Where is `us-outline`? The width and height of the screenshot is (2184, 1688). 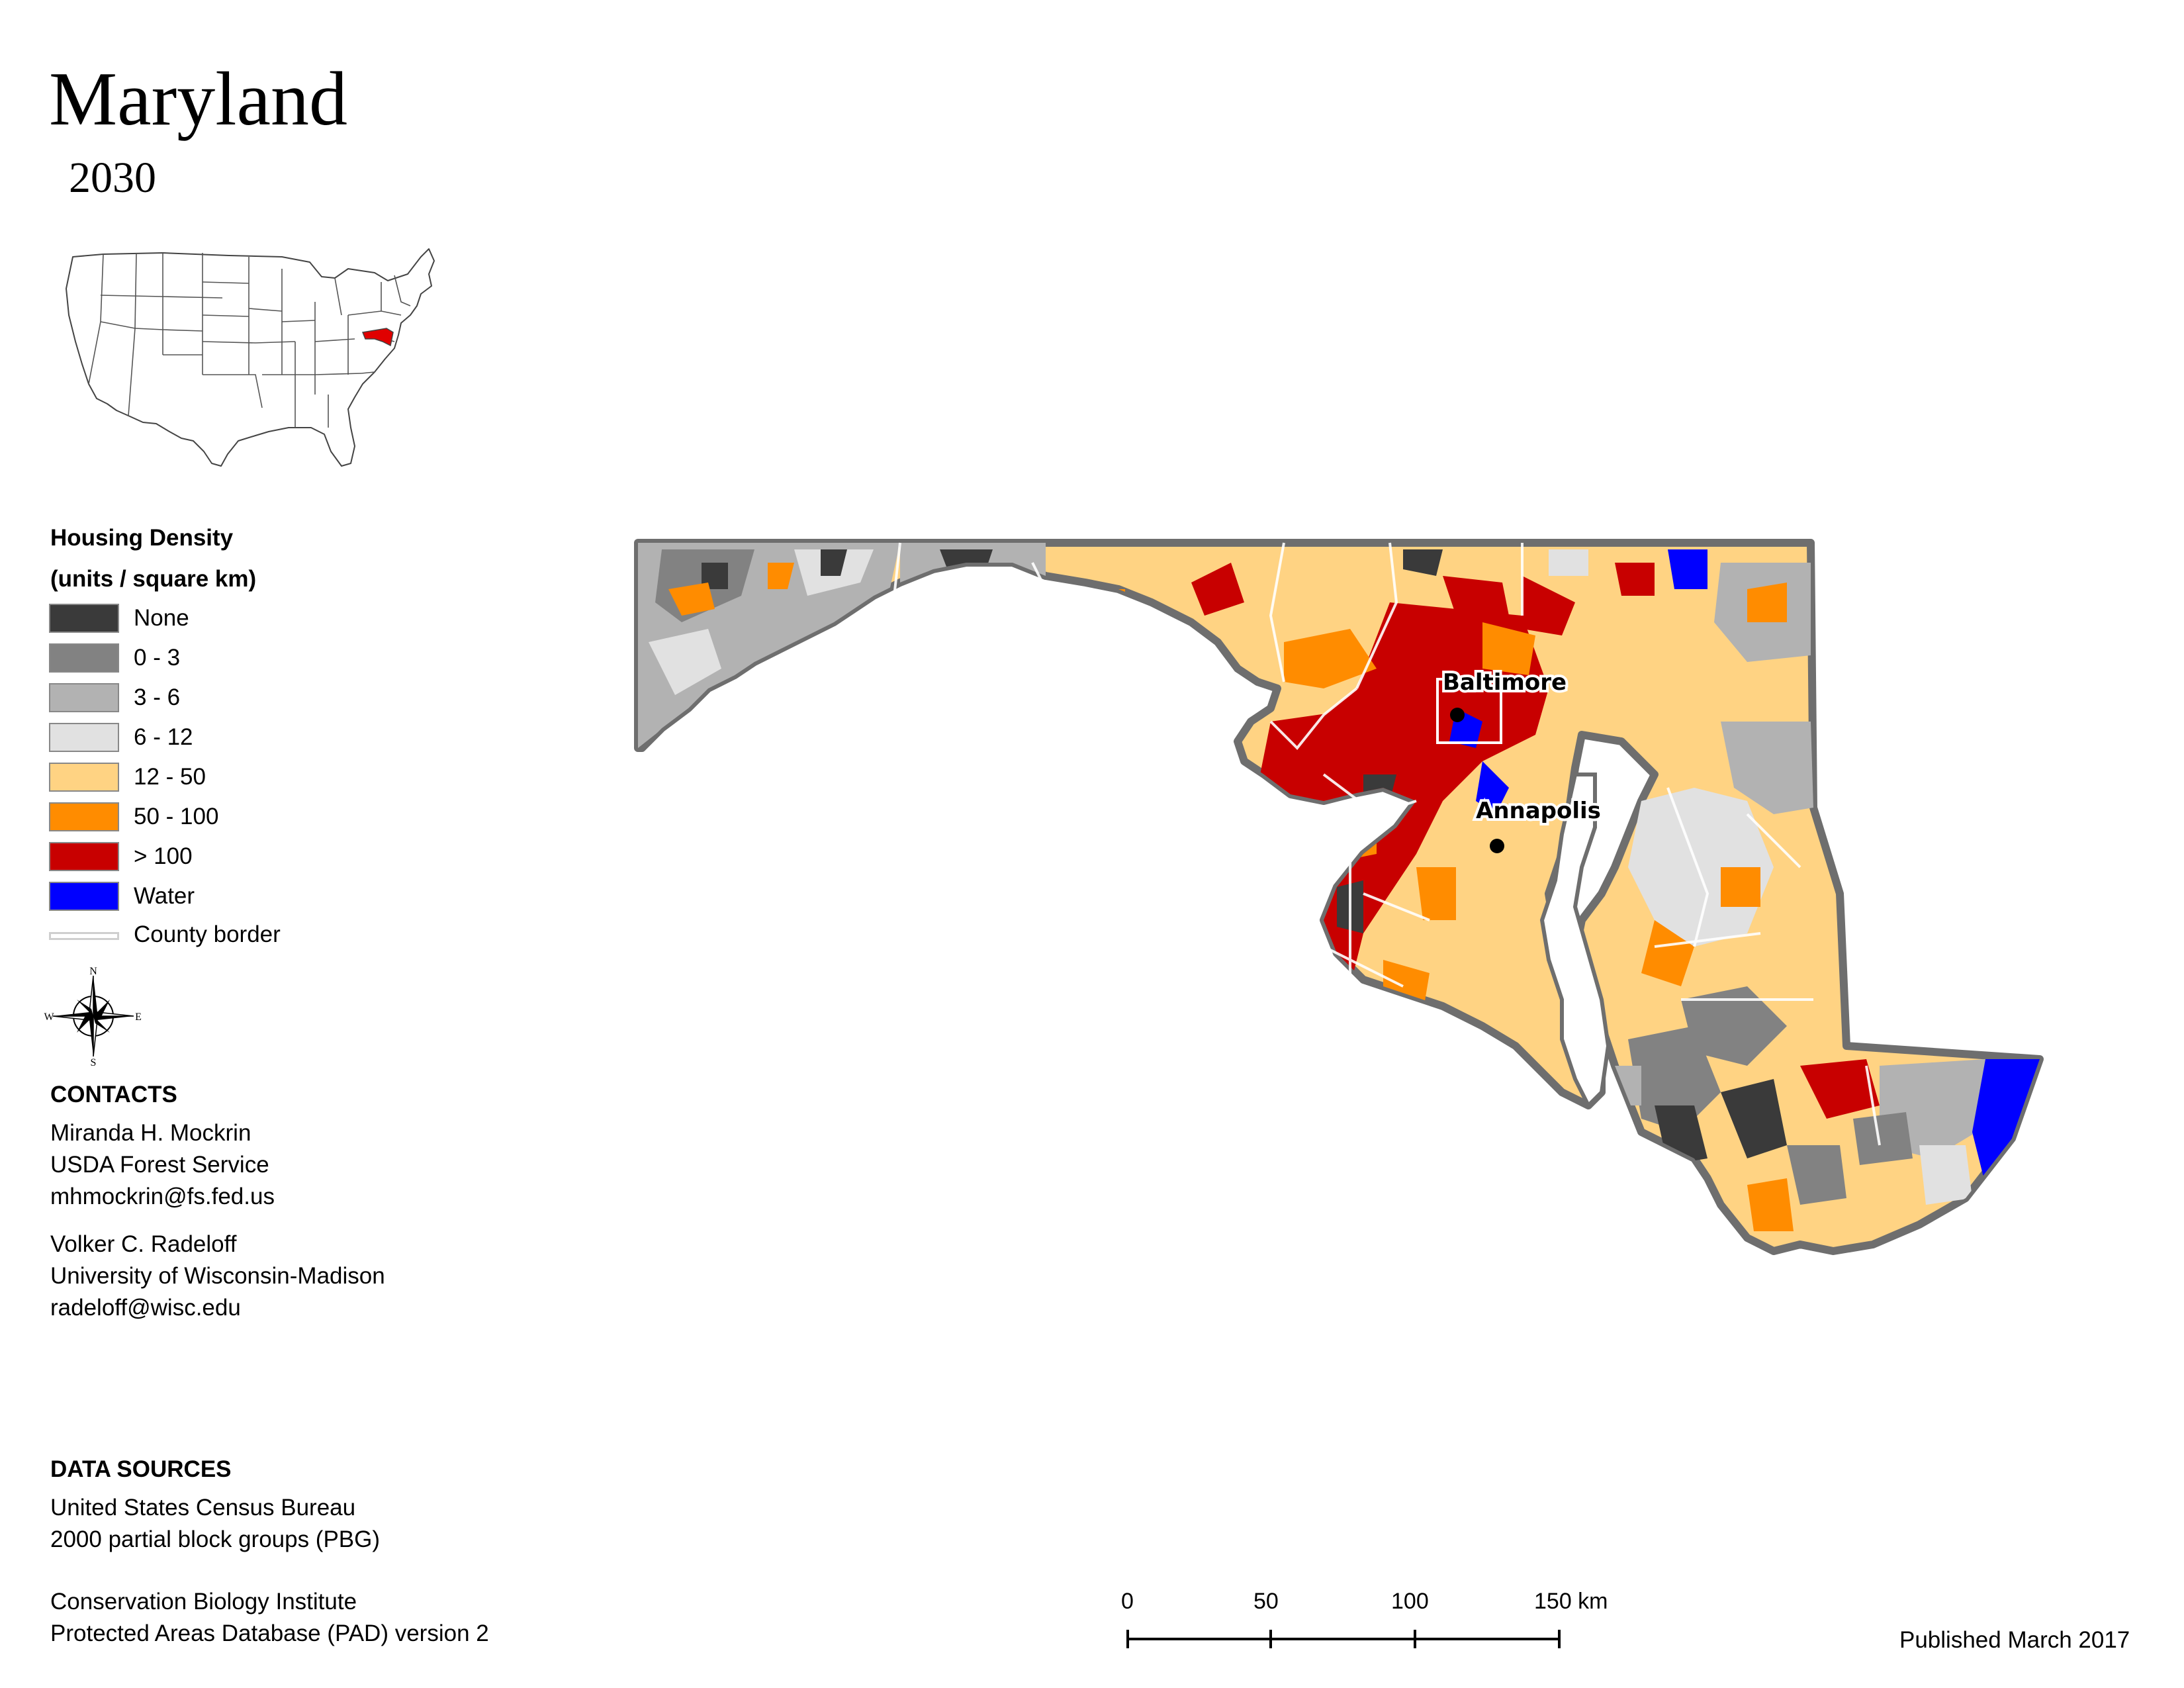 us-outline is located at coordinates (251, 357).